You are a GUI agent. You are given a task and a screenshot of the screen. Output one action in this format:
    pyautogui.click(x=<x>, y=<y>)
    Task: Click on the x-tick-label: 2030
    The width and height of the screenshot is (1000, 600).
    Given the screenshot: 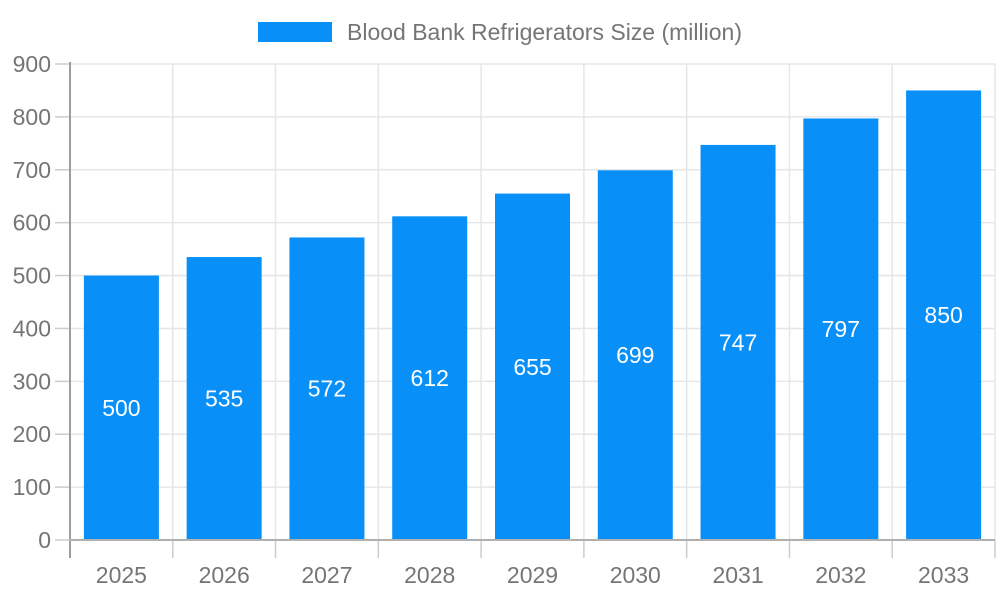 What is the action you would take?
    pyautogui.click(x=635, y=575)
    